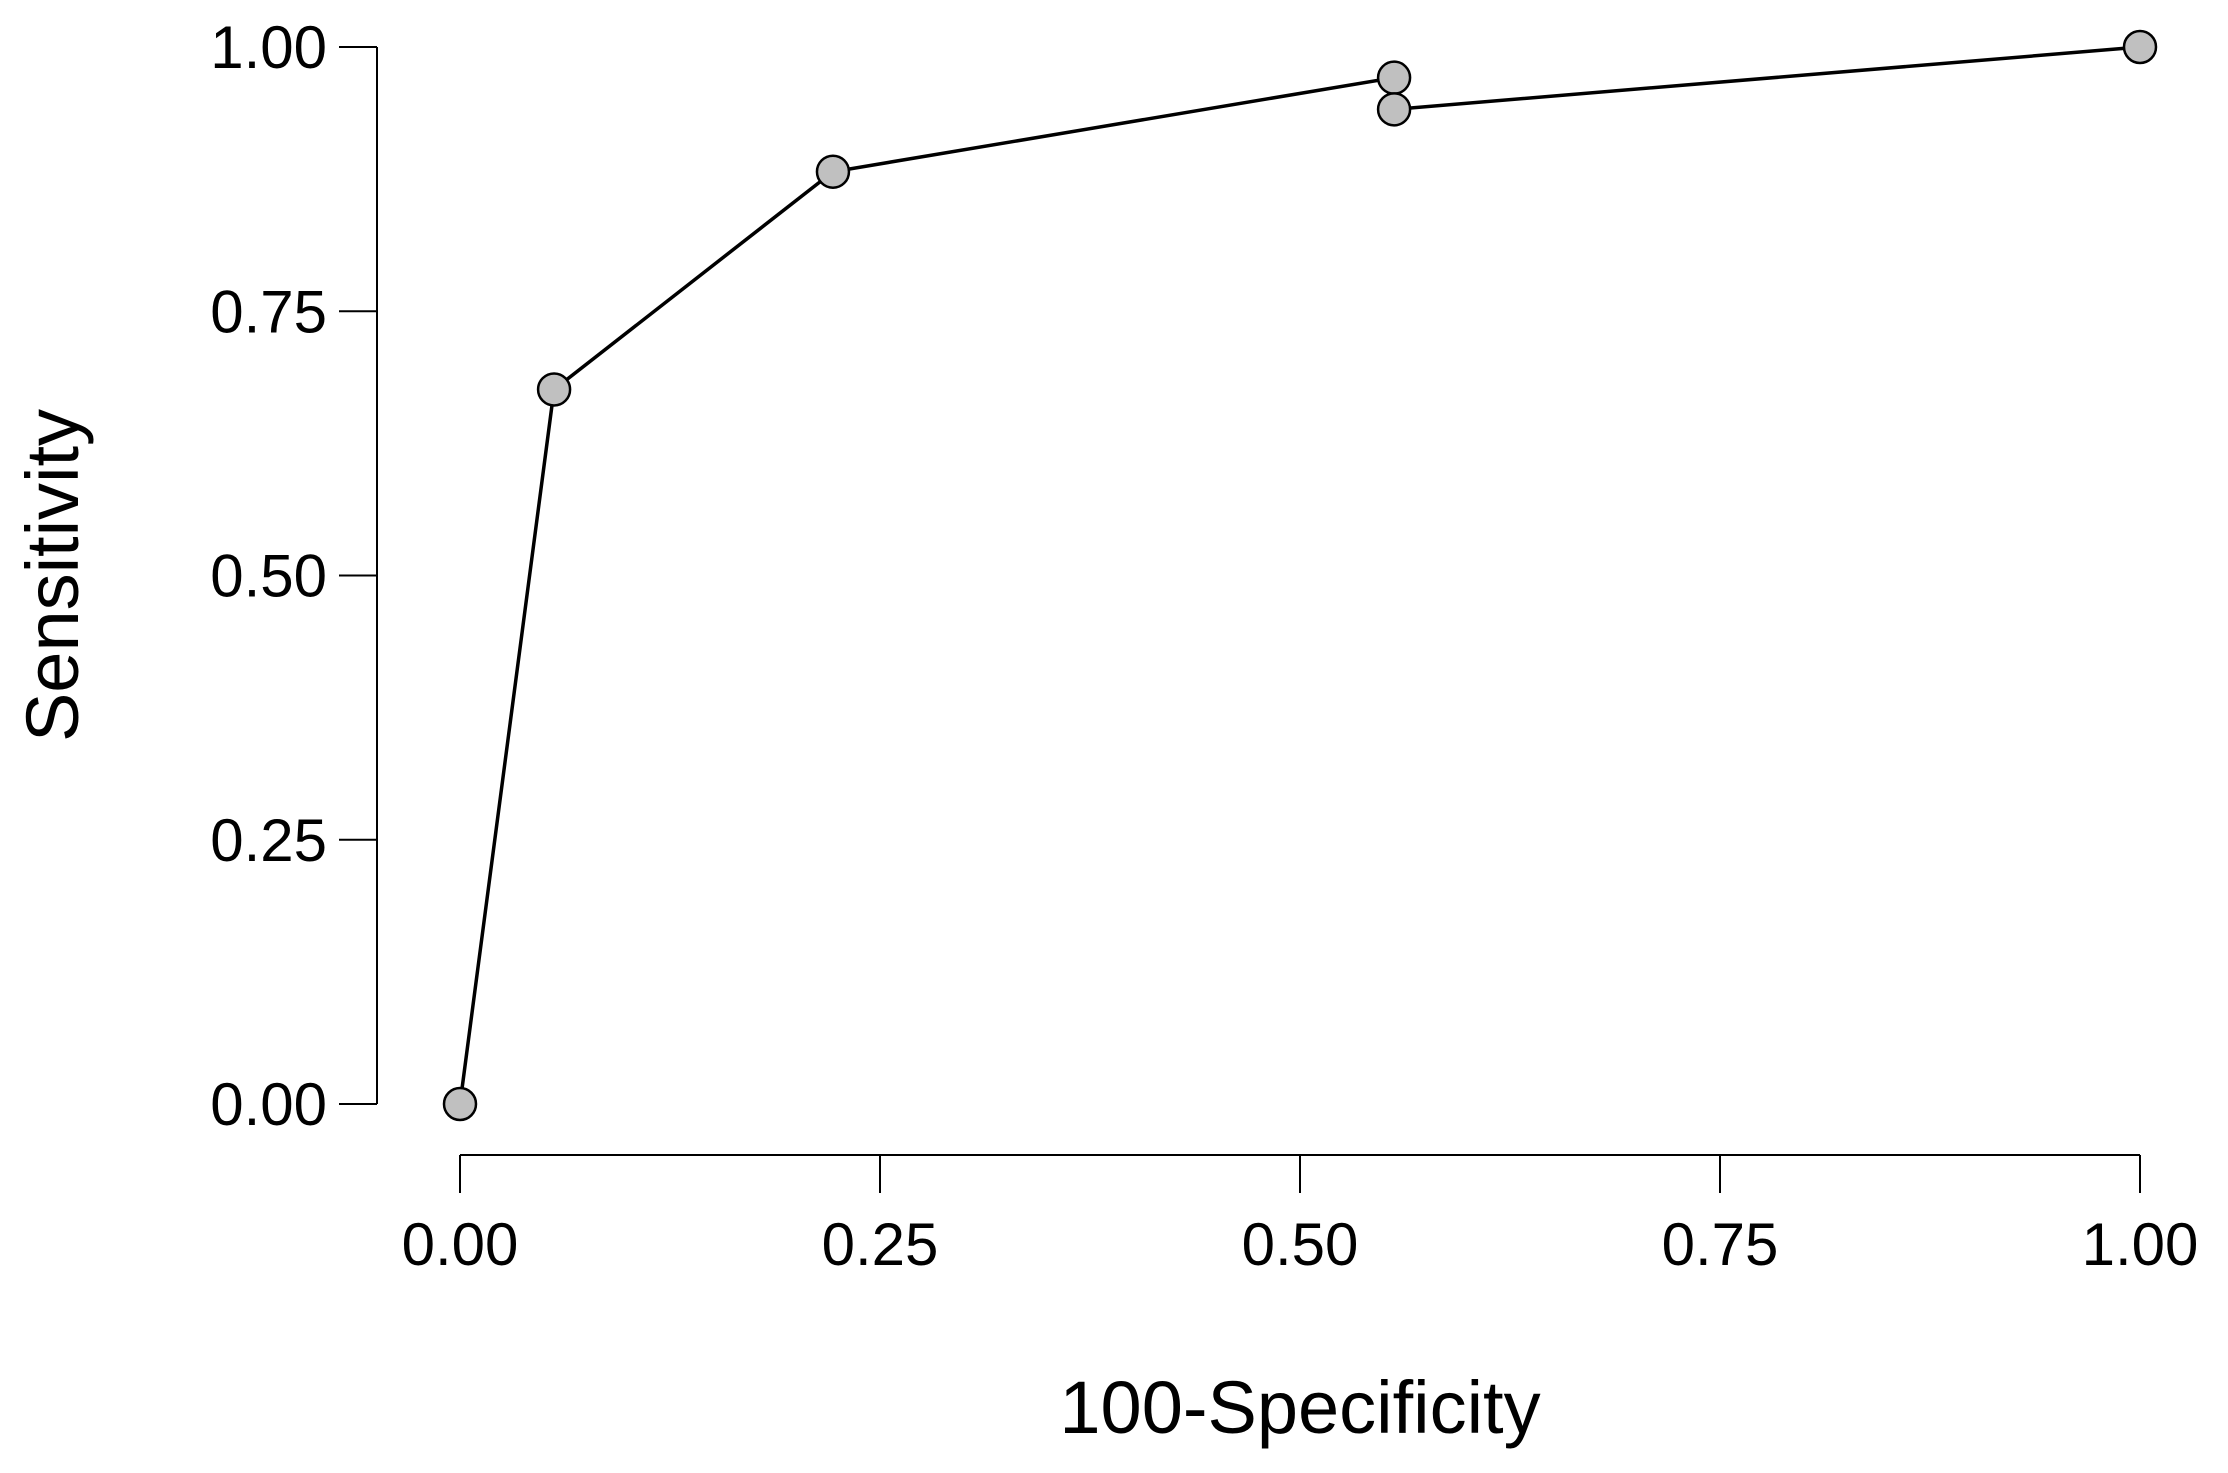 This screenshot has width=2228, height=1473. Describe the element at coordinates (1299, 1407) in the screenshot. I see `x-axis-title: 100-Specificity` at that location.